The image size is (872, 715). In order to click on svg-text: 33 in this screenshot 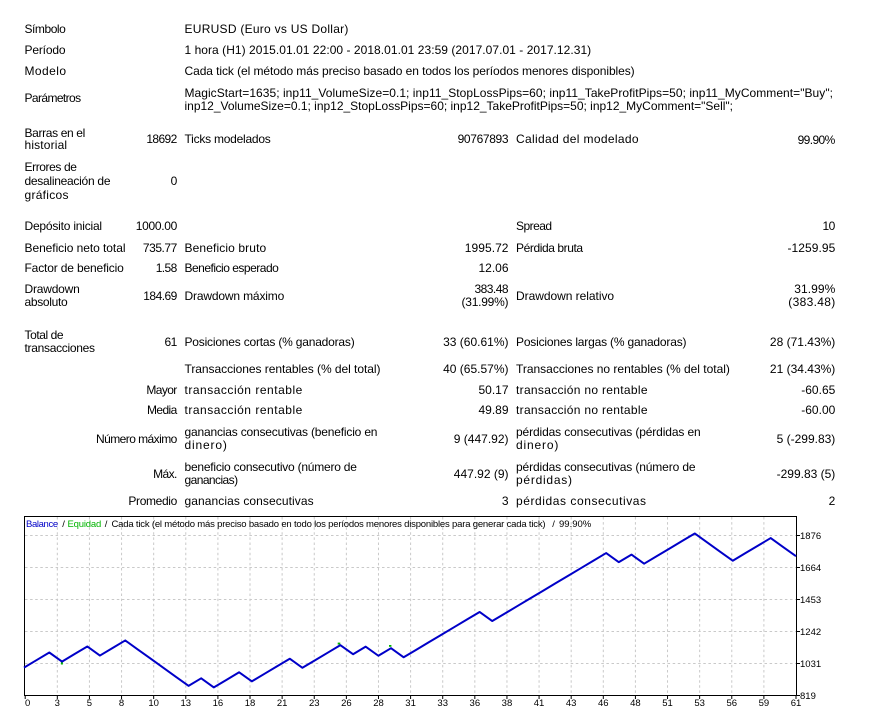, I will do `click(442, 703)`.